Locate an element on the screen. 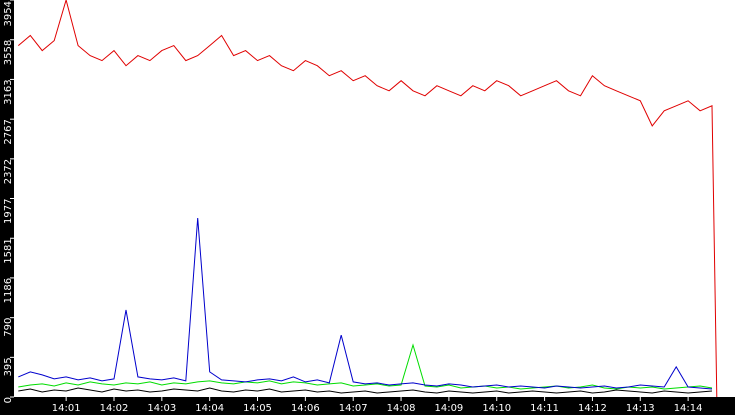 The width and height of the screenshot is (735, 415). x-tick-label: 14:02 is located at coordinates (114, 408).